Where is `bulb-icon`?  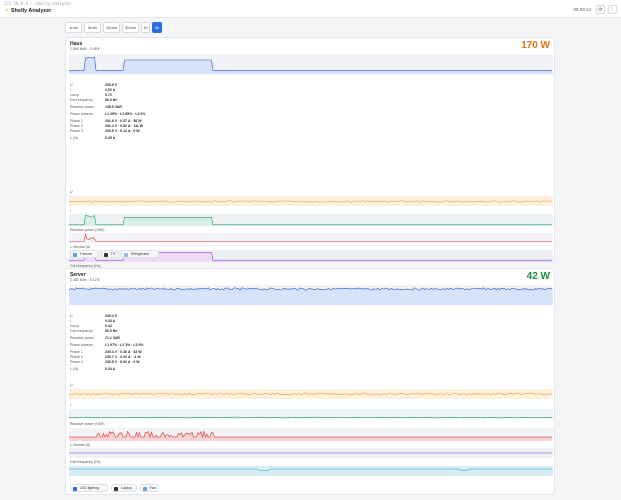 bulb-icon is located at coordinates (75, 488).